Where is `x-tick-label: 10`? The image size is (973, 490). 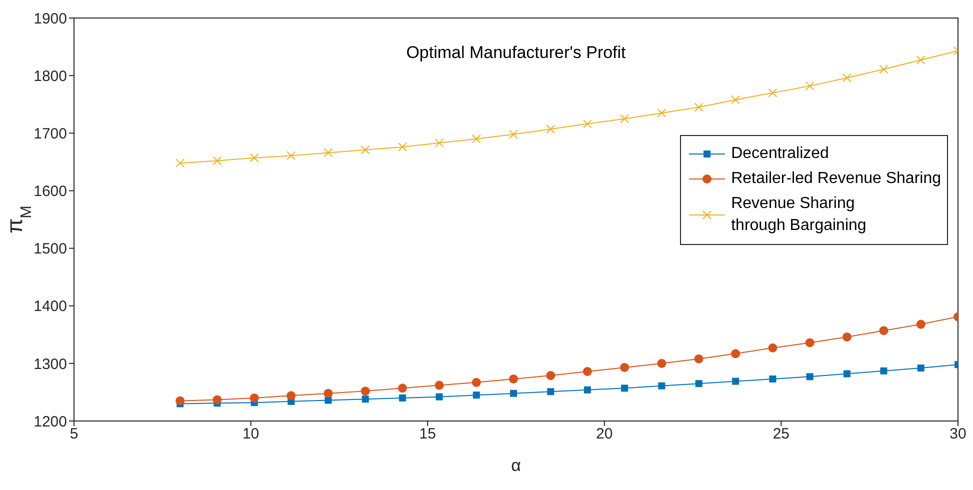
x-tick-label: 10 is located at coordinates (251, 434).